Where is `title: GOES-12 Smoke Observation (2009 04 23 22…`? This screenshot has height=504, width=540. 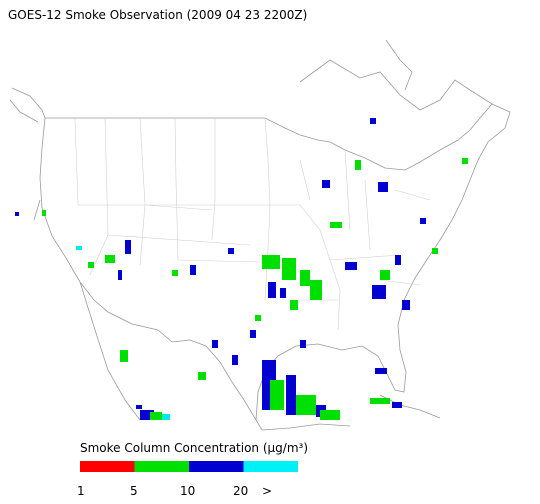 title: GOES-12 Smoke Observation (2009 04 23 22… is located at coordinates (157, 15).